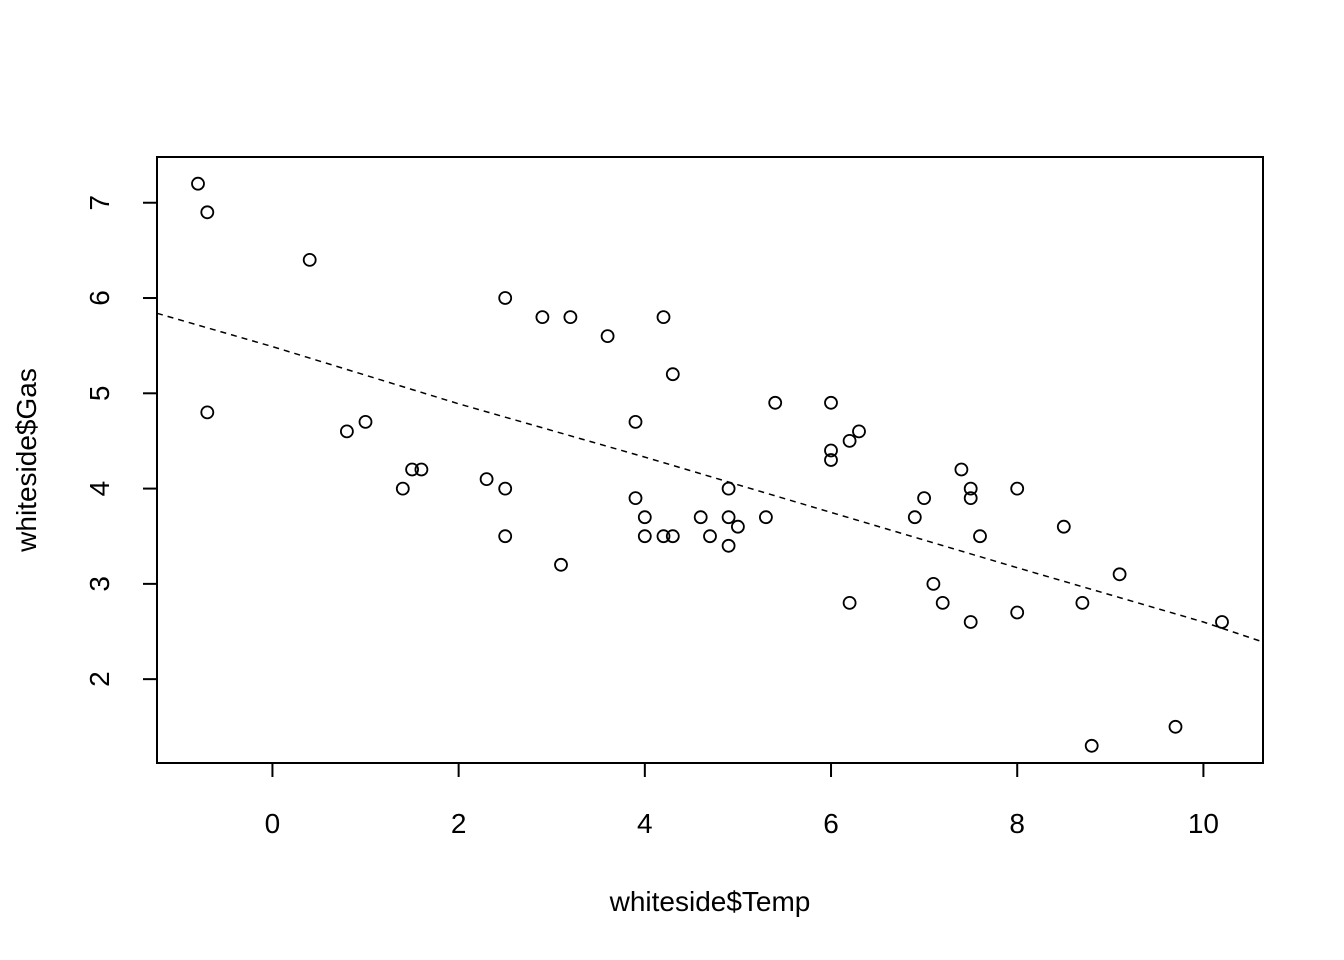 Image resolution: width=1344 pixels, height=960 pixels. Describe the element at coordinates (831, 823) in the screenshot. I see `x-tick-label: 6` at that location.